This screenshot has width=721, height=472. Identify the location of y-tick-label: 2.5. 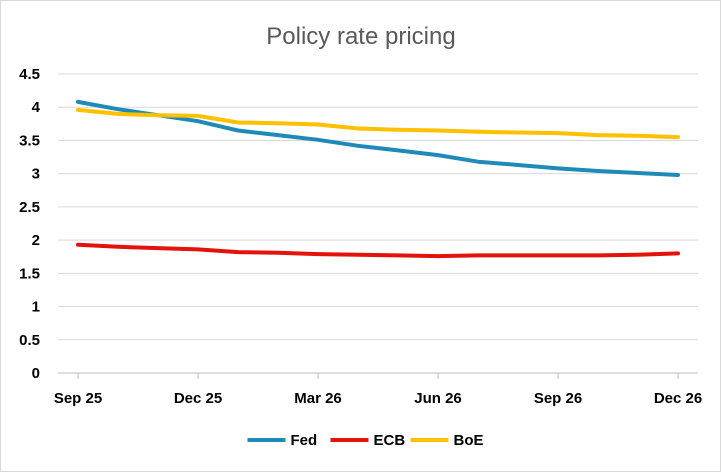
(29, 207).